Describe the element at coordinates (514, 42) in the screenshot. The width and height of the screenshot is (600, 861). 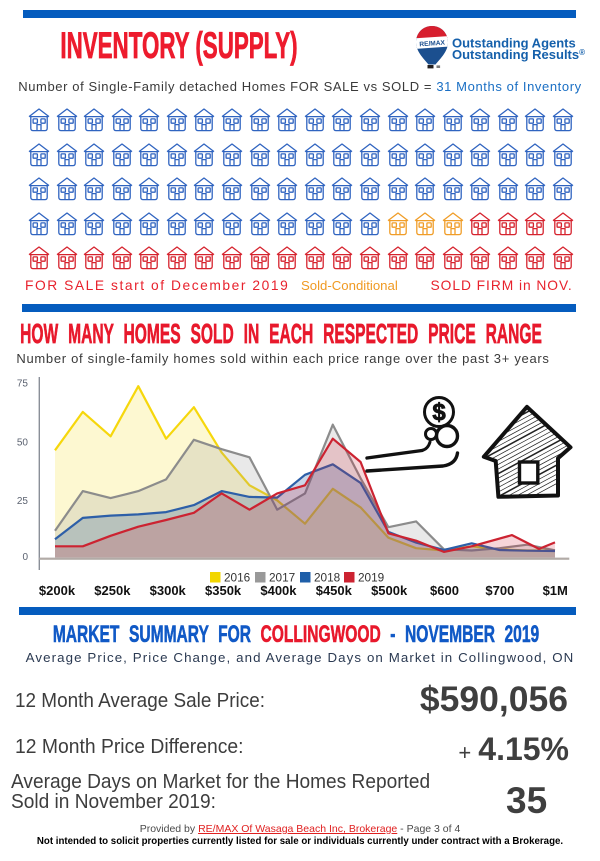
I see `svg-text: Outstanding Agents` at that location.